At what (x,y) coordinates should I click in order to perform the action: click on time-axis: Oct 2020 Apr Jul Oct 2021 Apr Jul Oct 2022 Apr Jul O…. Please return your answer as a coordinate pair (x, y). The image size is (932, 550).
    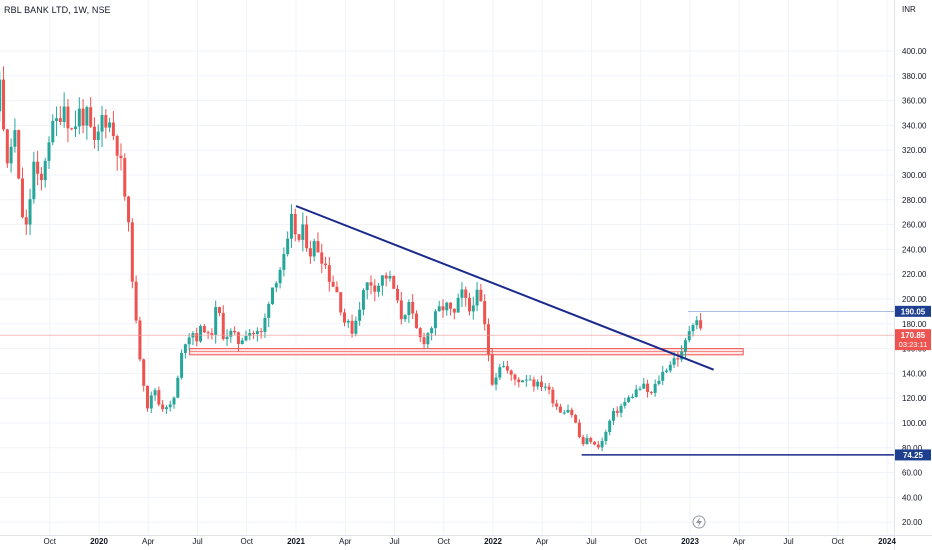
    Looking at the image, I should click on (466, 541).